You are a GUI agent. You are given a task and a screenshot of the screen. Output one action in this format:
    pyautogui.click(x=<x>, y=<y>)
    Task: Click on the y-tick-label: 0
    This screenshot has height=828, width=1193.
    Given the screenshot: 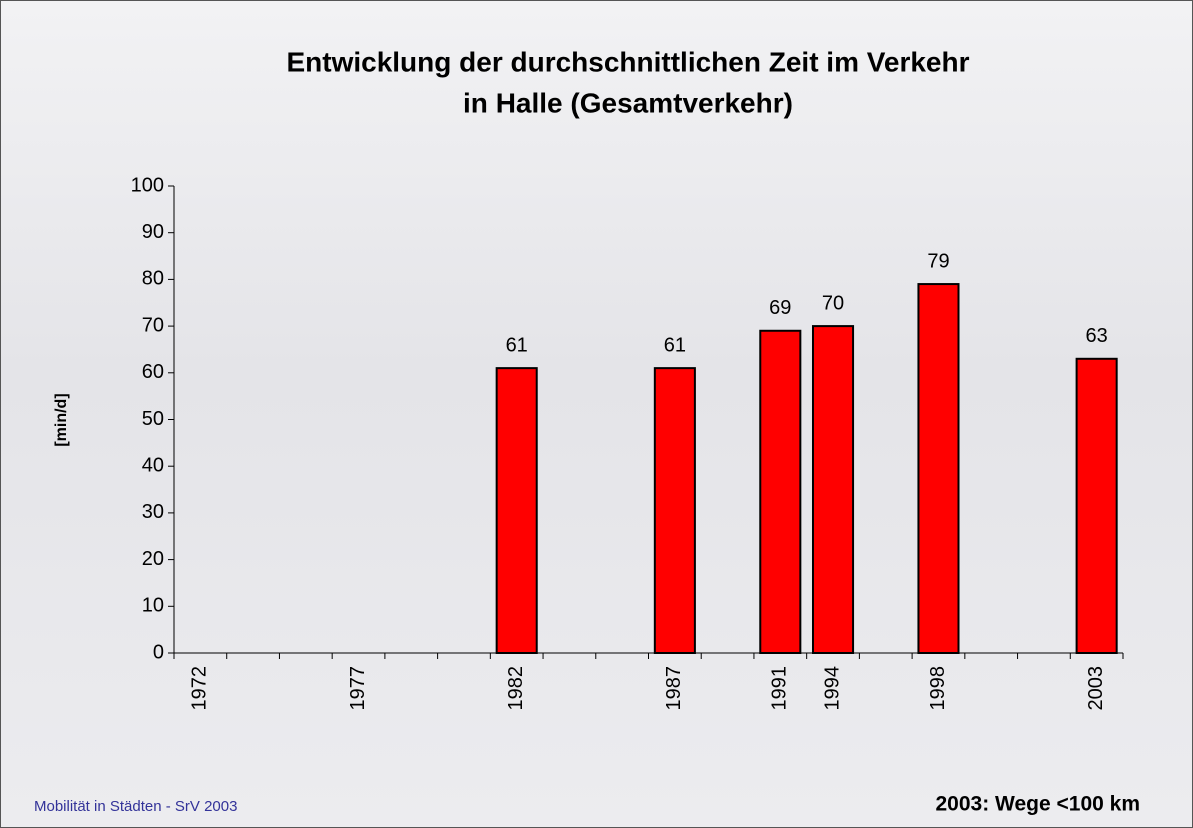 What is the action you would take?
    pyautogui.click(x=158, y=652)
    